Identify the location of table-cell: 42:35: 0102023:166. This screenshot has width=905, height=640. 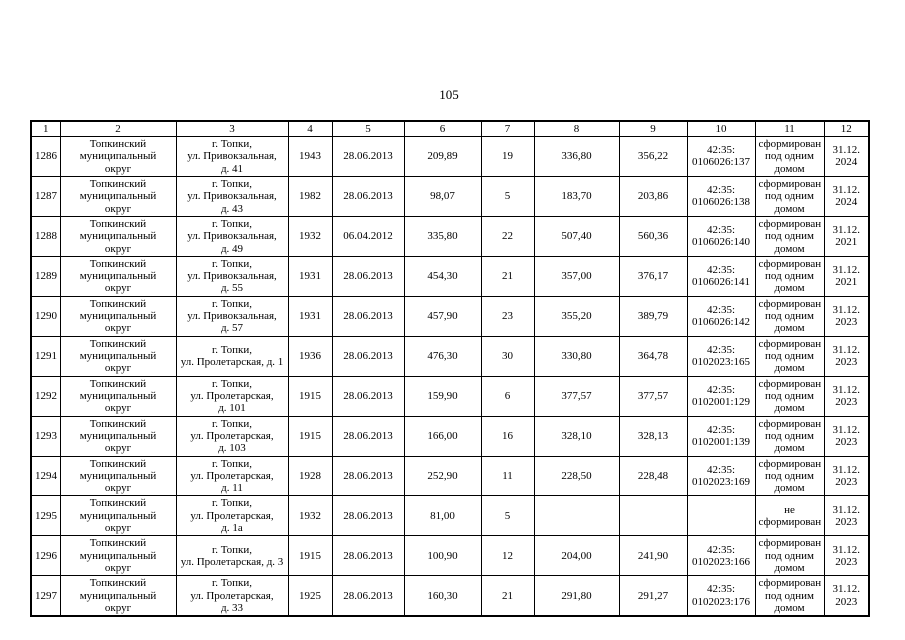
(721, 556).